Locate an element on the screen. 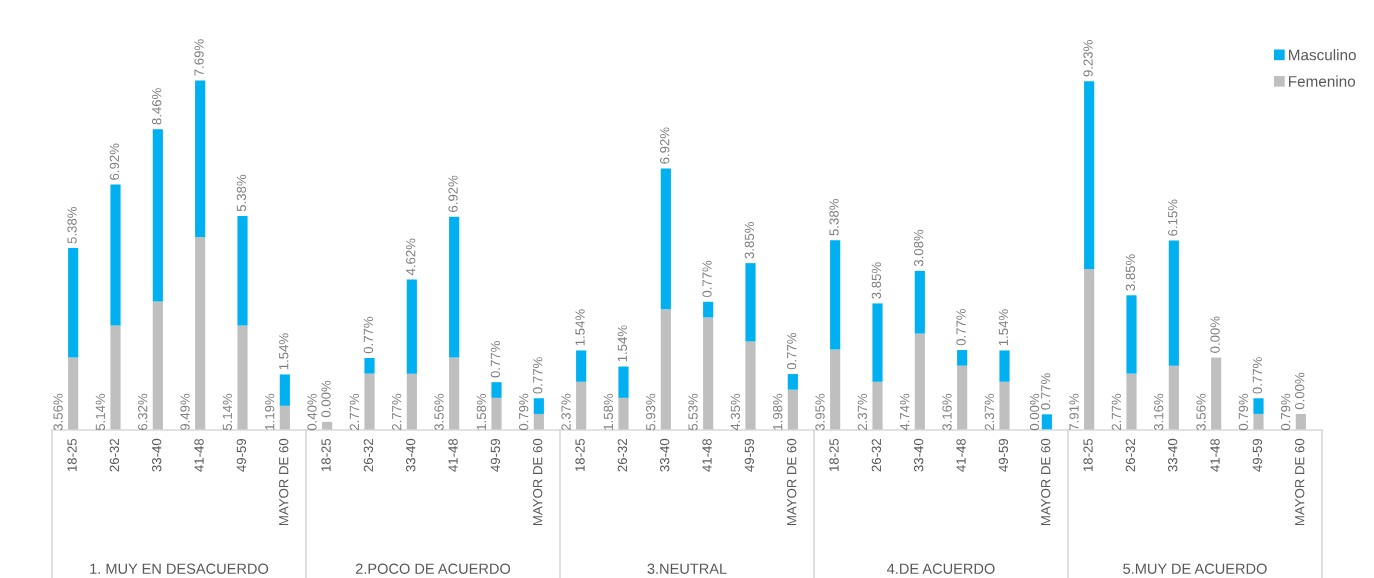  data-label: 5.93% is located at coordinates (651, 412).